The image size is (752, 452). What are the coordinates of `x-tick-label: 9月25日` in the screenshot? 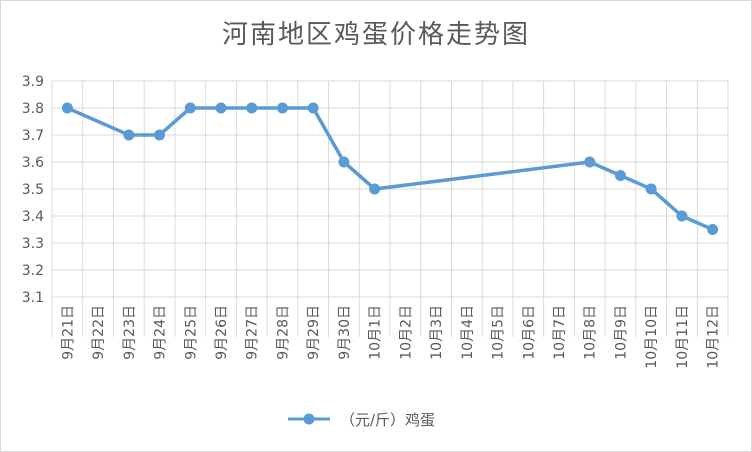 It's located at (191, 332).